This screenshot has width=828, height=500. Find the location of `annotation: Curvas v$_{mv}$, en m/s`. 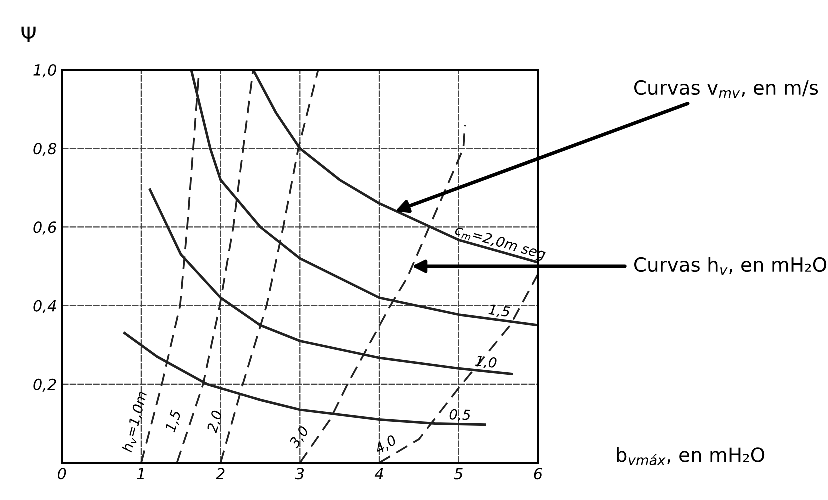

annotation: Curvas v$_{mv}$, en m/s is located at coordinates (726, 89).